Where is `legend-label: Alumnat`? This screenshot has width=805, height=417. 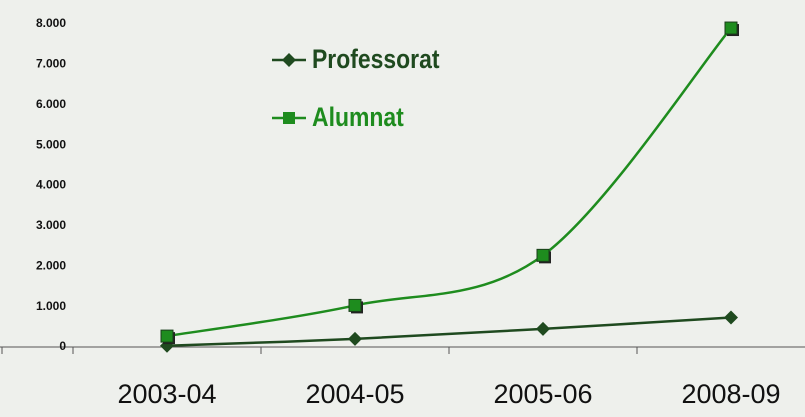 legend-label: Alumnat is located at coordinates (358, 117).